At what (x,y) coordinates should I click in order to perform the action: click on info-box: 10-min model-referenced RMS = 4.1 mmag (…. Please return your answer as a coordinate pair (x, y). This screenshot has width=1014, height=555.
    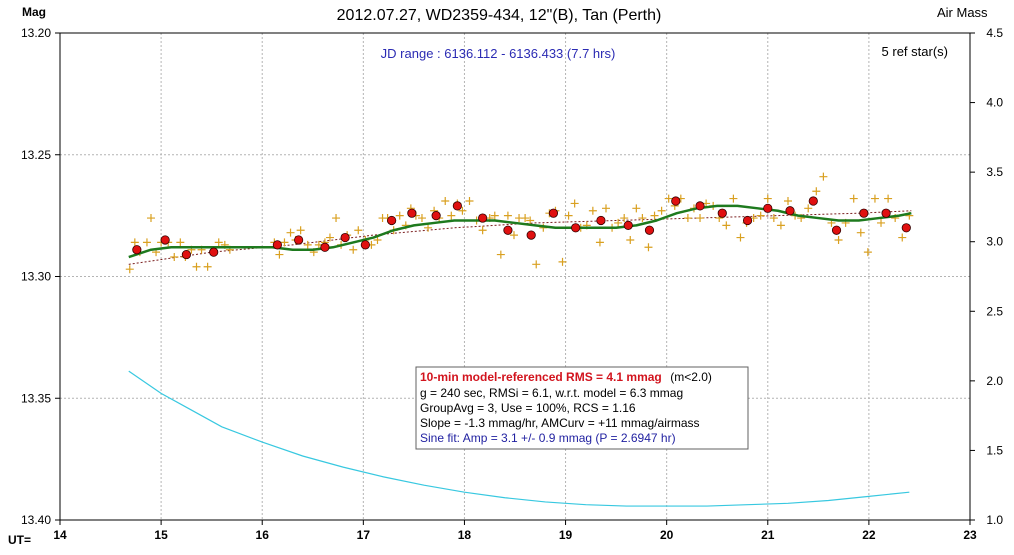
    Looking at the image, I should click on (582, 408).